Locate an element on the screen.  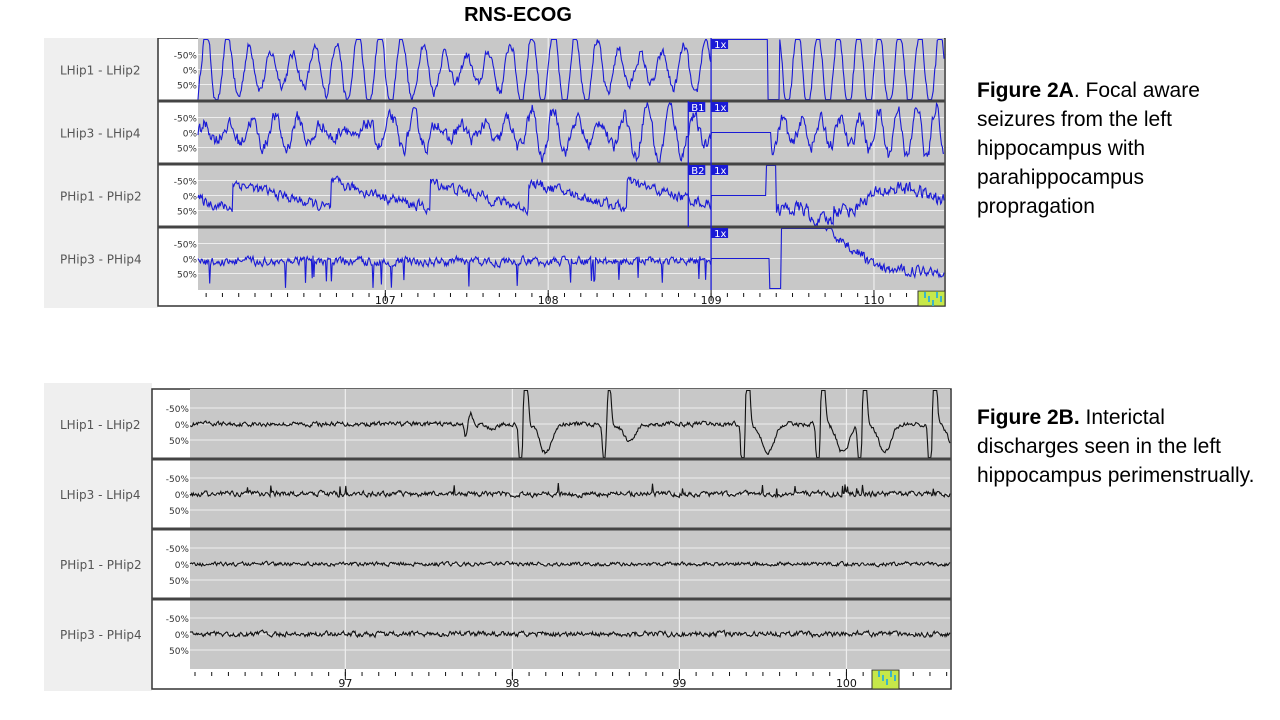
x-tick-label: 99 is located at coordinates (679, 683).